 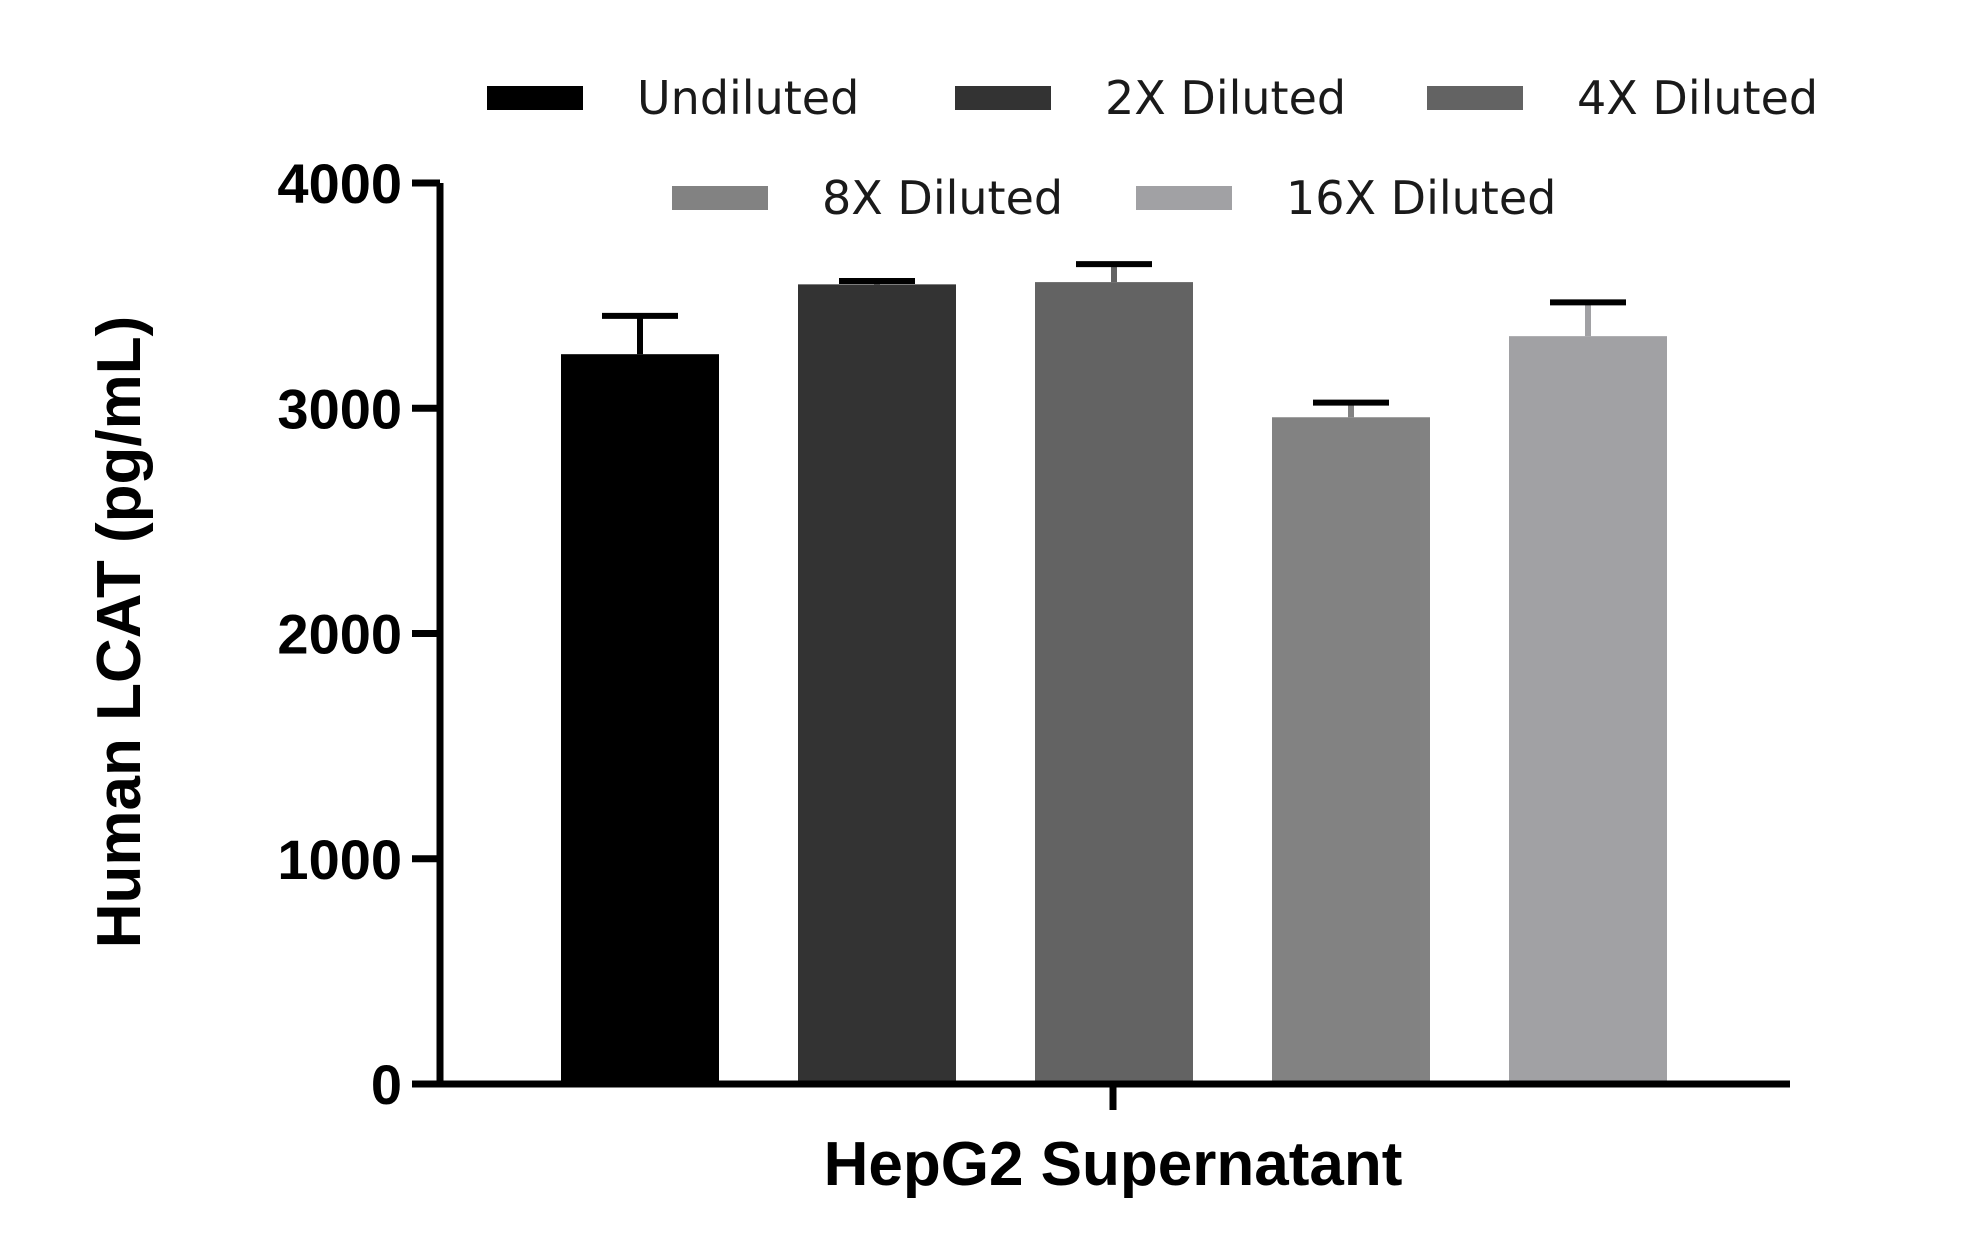 I want to click on y-tick-label: 0, so click(x=386, y=1084).